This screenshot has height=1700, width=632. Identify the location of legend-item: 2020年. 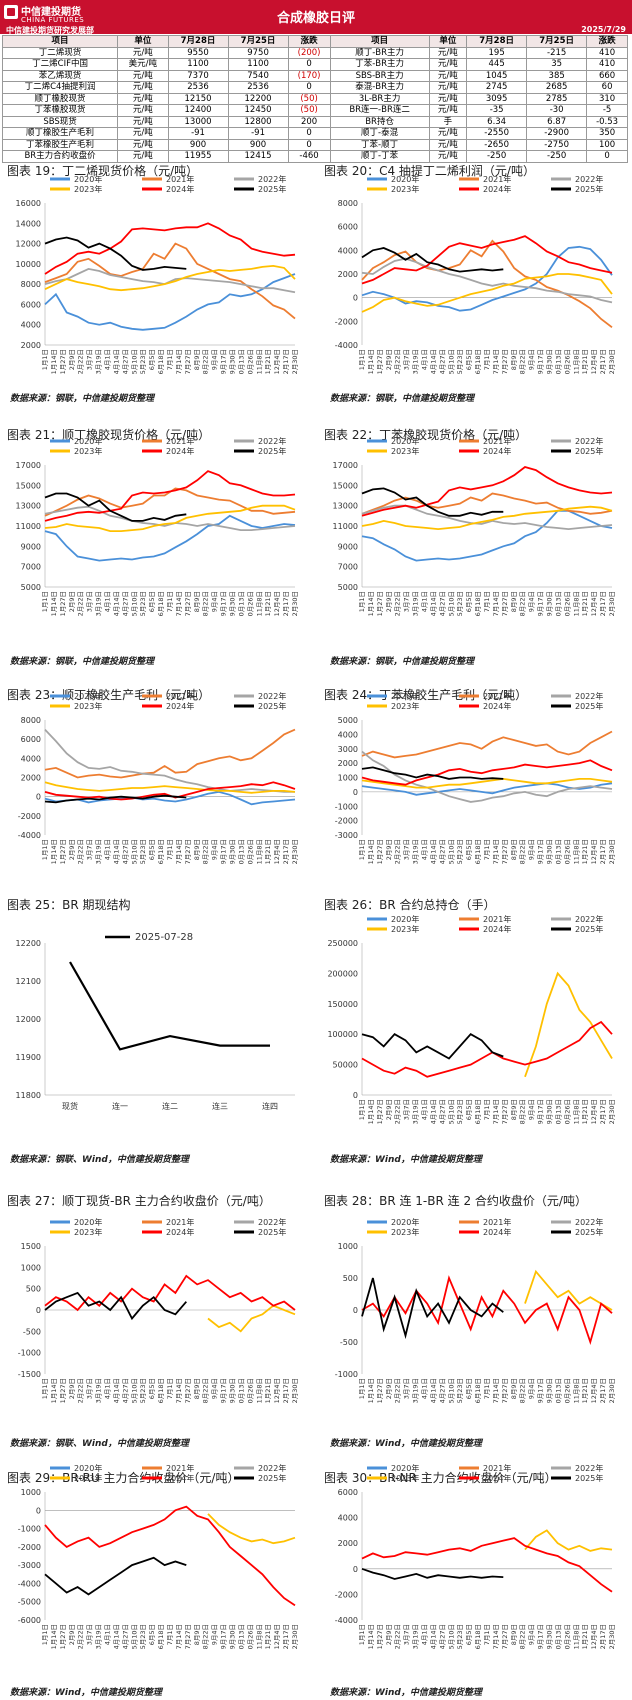
(393, 696).